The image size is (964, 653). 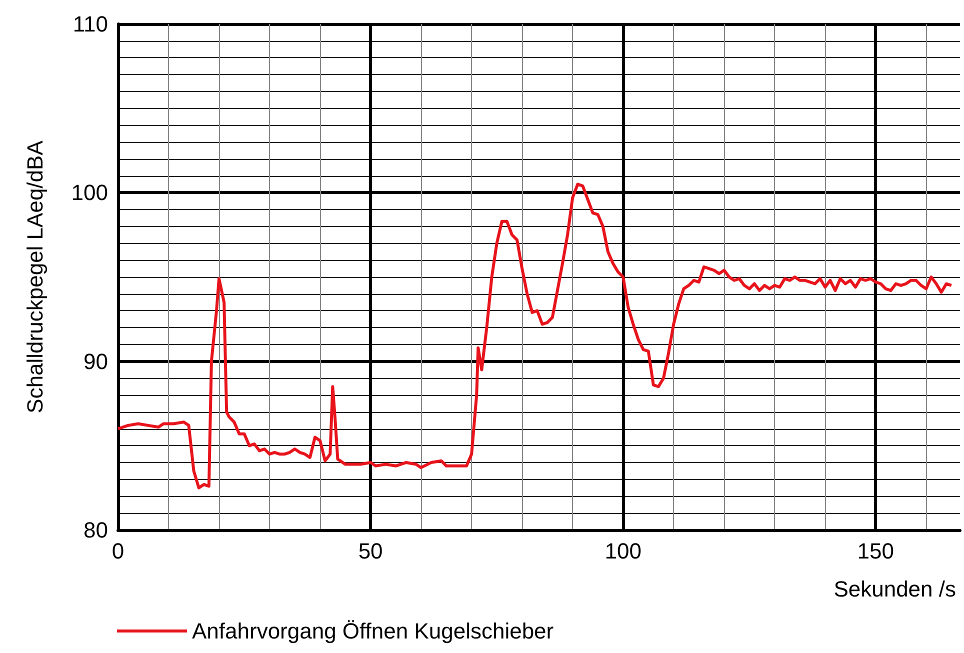 What do you see at coordinates (895, 589) in the screenshot?
I see `x-axis-title: Sekunden /s` at bounding box center [895, 589].